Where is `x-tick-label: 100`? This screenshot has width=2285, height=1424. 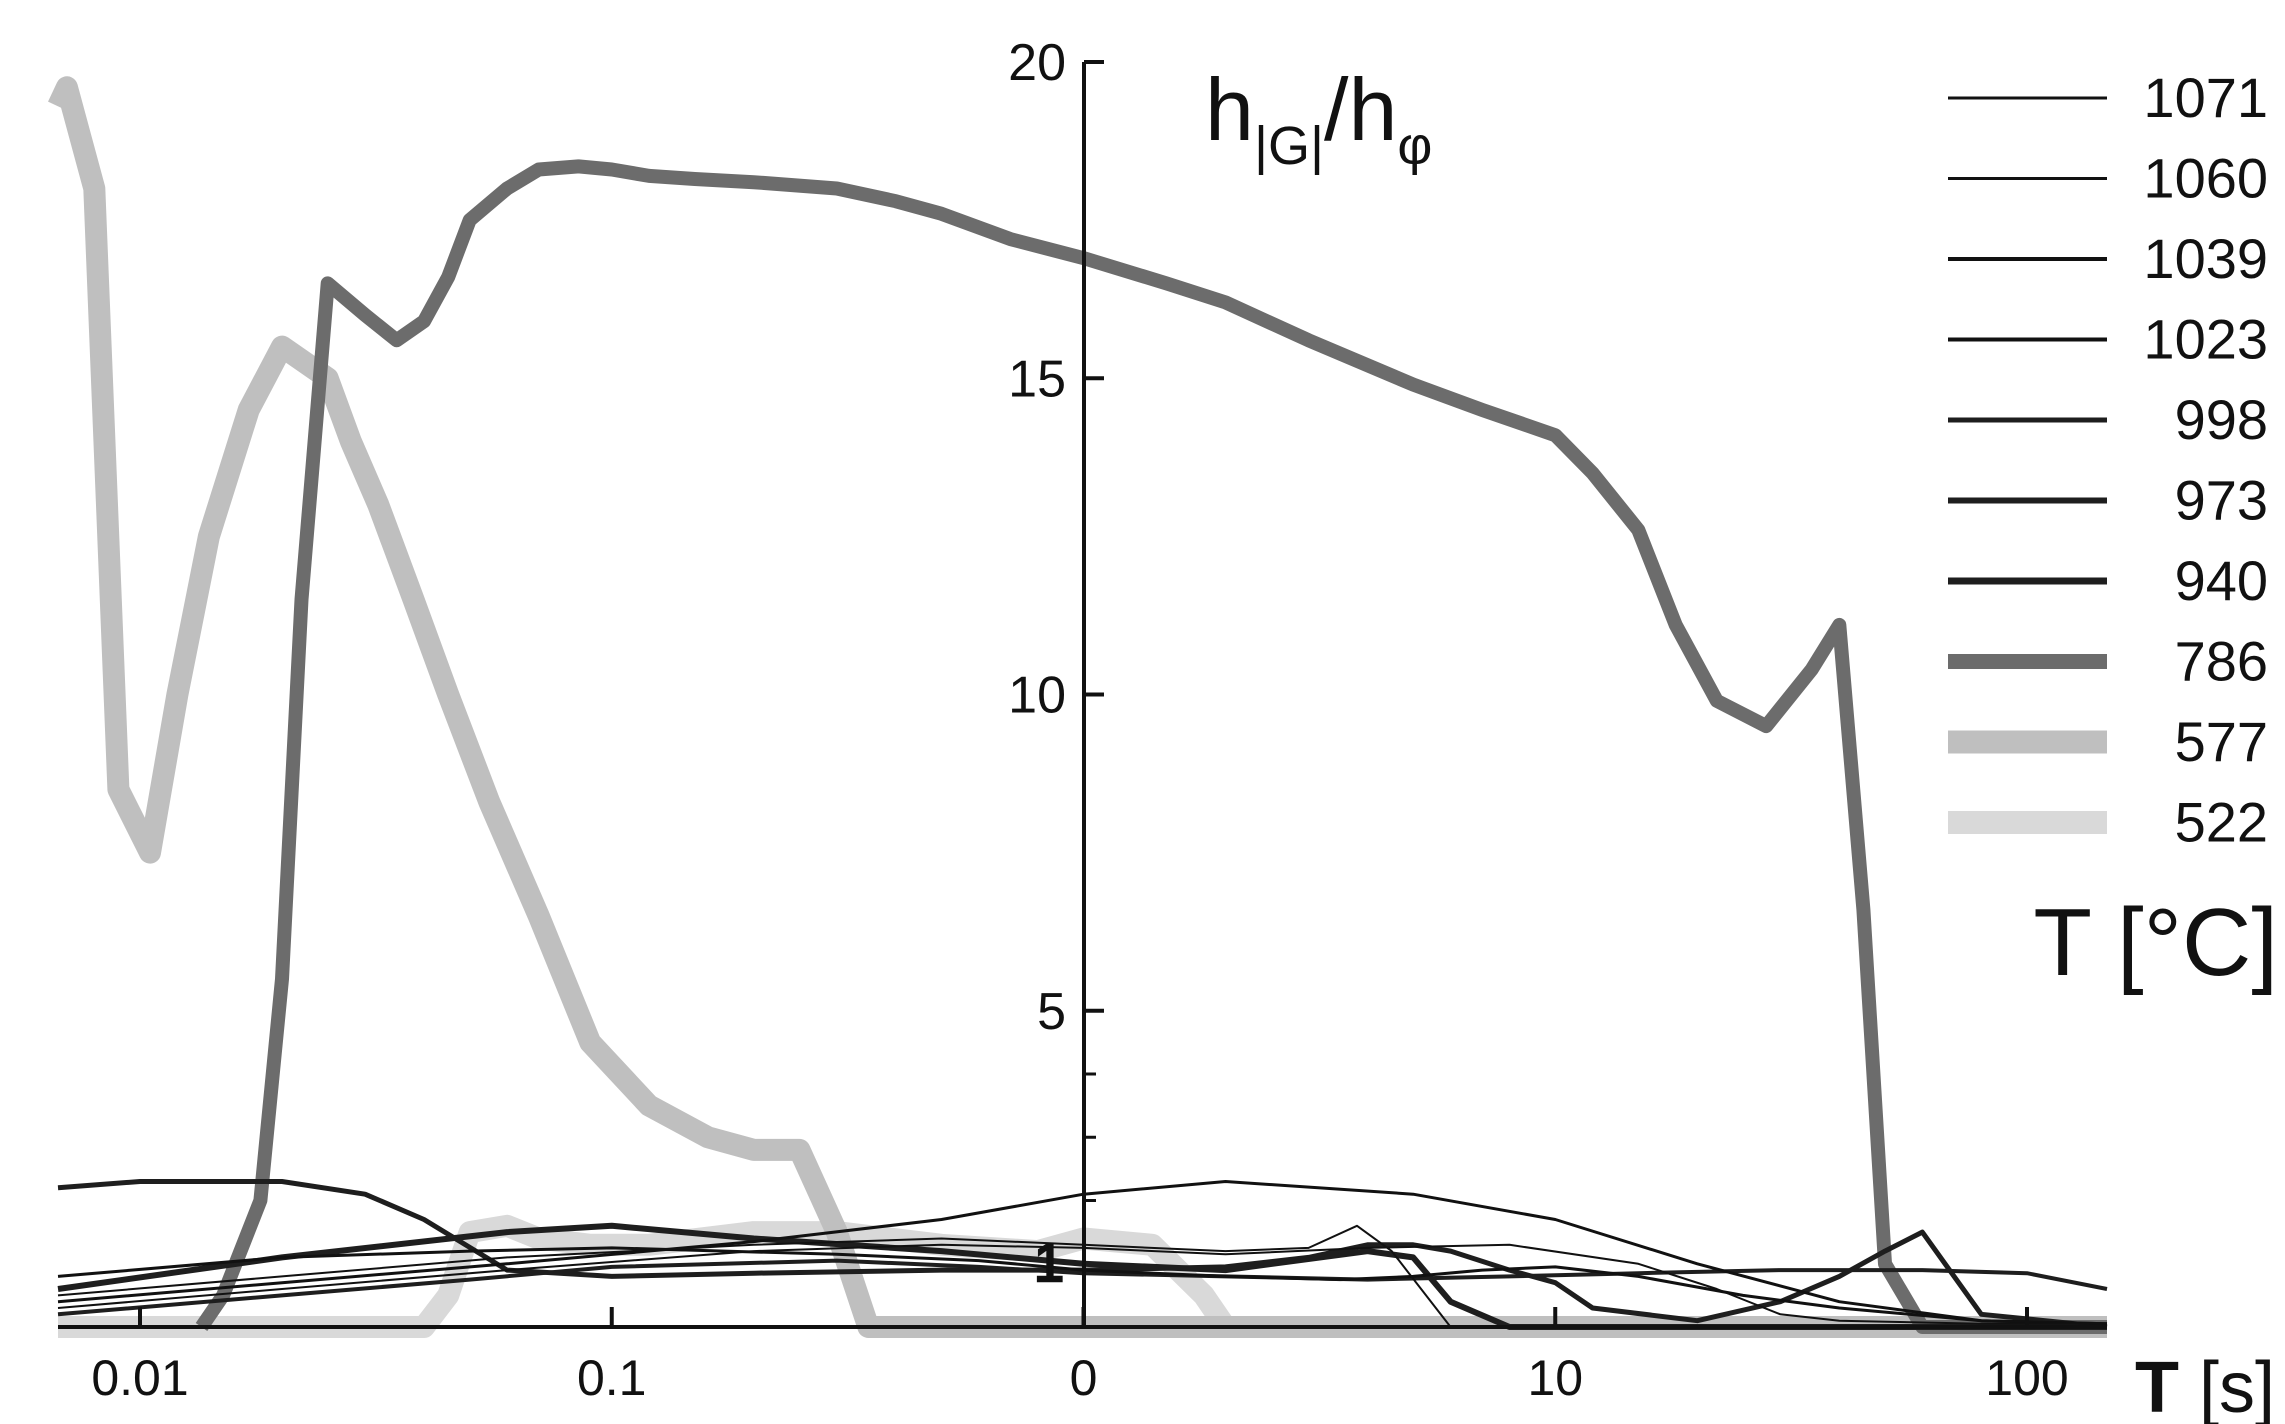 x-tick-label: 100 is located at coordinates (2026, 1378).